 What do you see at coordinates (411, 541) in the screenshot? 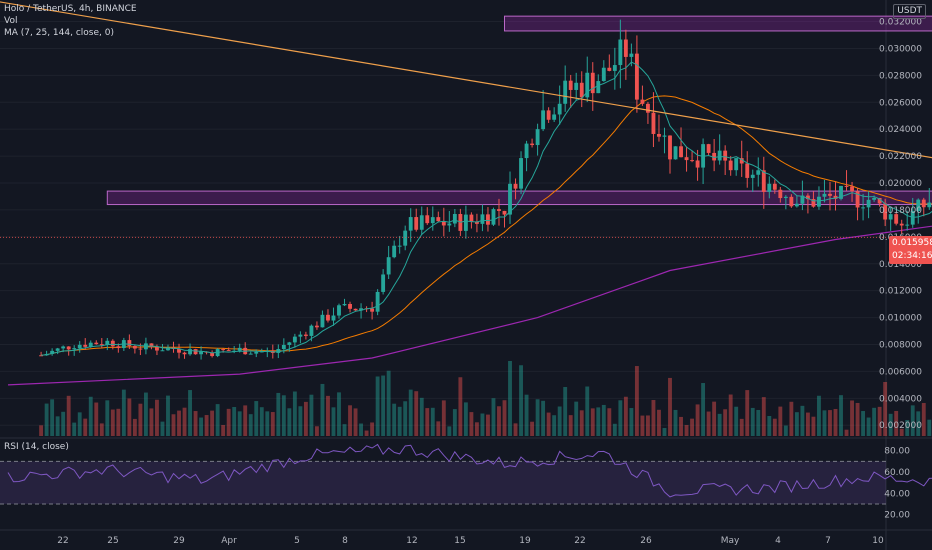
I see `time-tick-label: 12` at bounding box center [411, 541].